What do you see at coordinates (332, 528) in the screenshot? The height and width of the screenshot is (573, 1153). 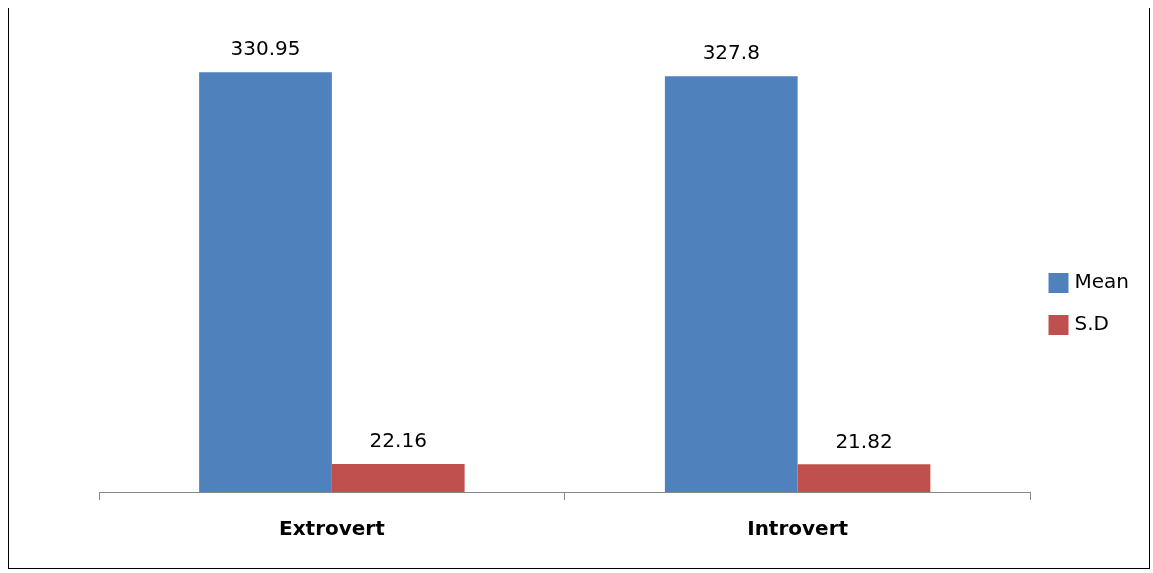 I see `x-tick-label: Extrovert` at bounding box center [332, 528].